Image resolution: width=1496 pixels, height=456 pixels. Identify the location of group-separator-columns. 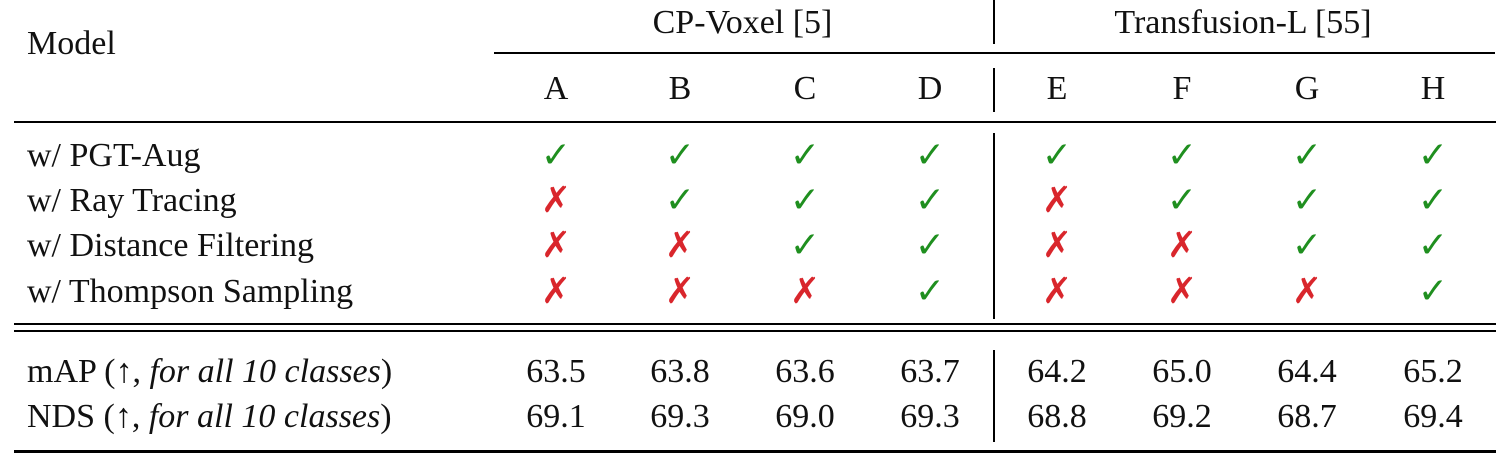
(994, 90).